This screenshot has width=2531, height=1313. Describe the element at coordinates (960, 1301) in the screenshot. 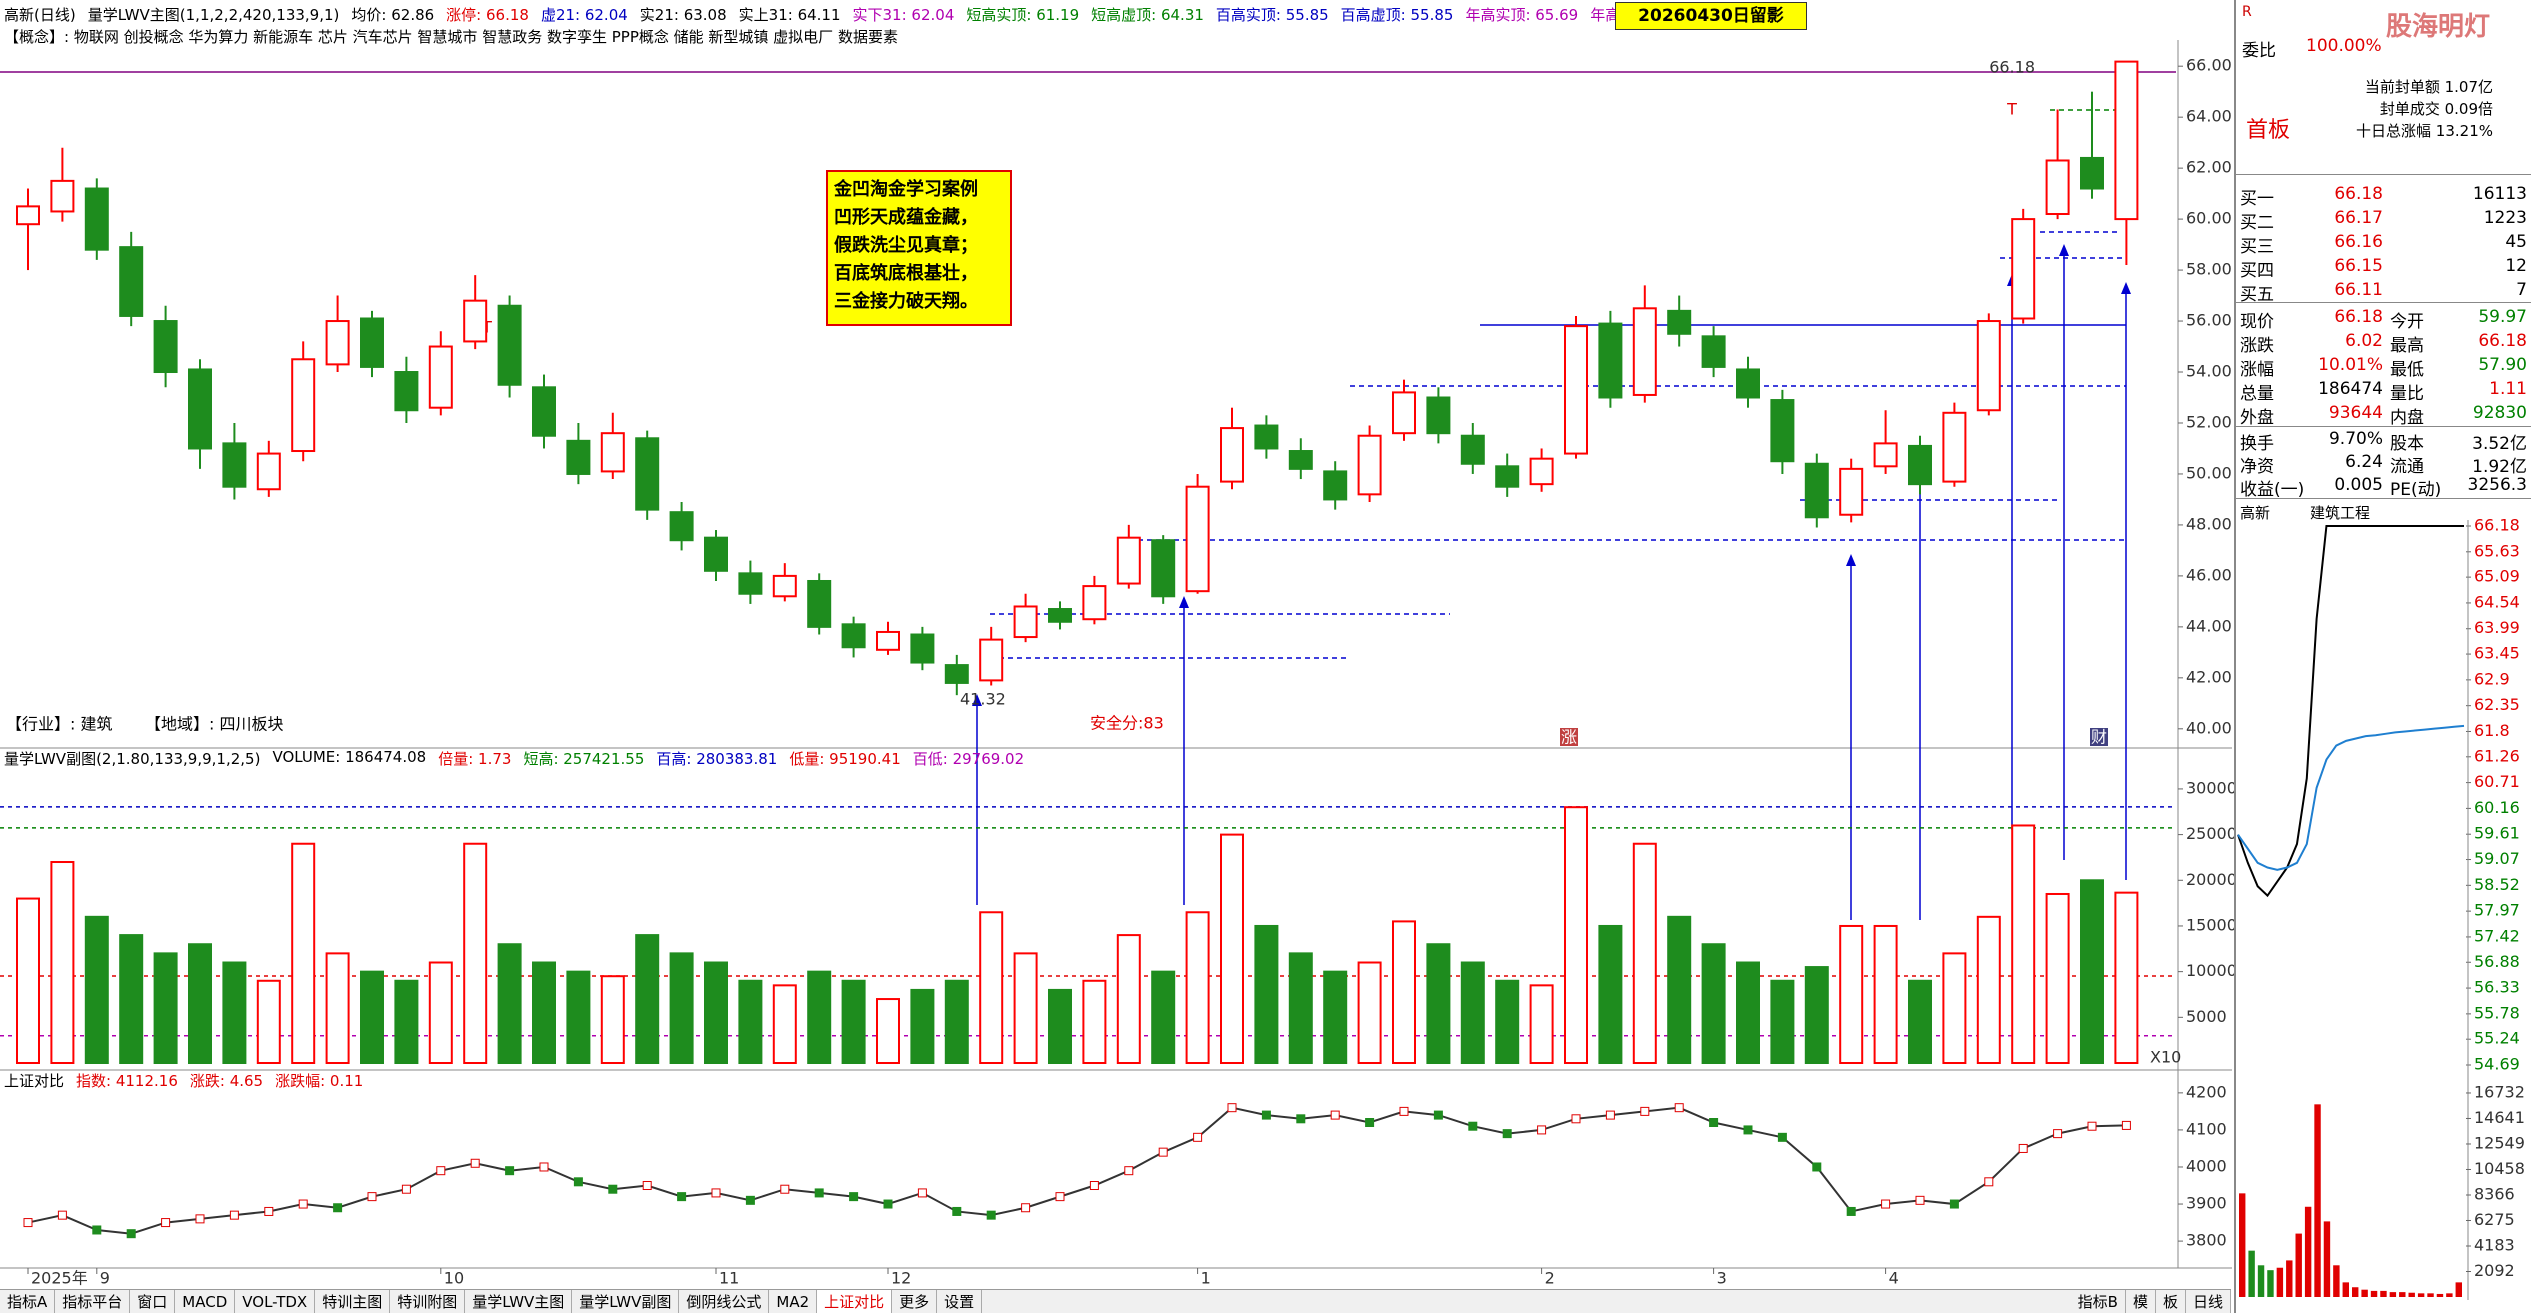

I see `toolbar-tab: 设置` at that location.